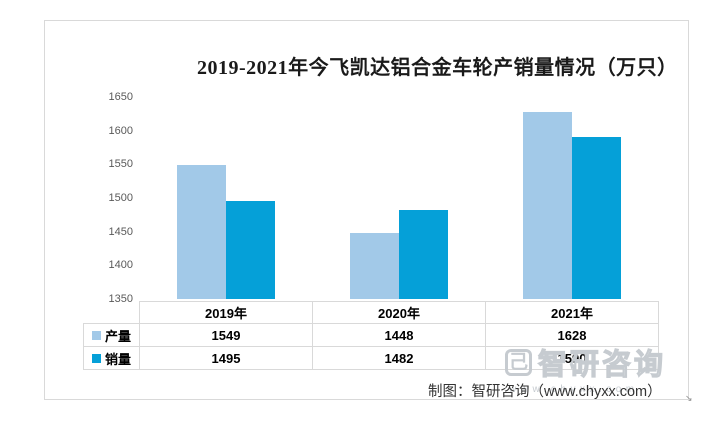  I want to click on y-tick-label: 1400, so click(120, 265).